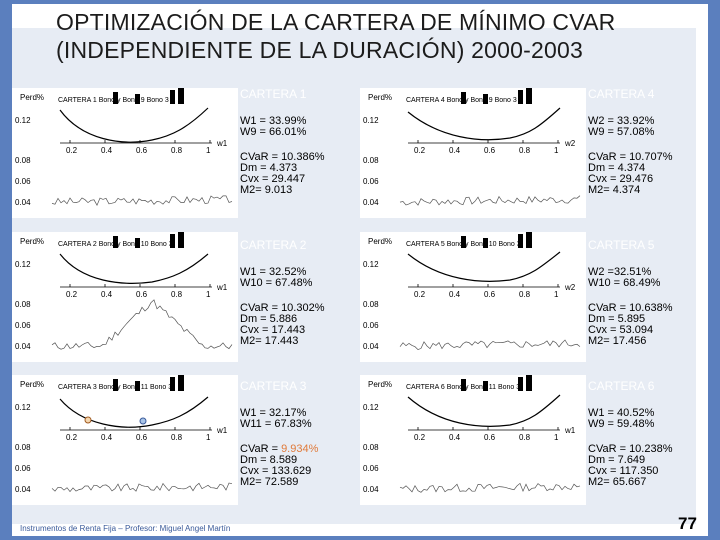 The width and height of the screenshot is (720, 540). What do you see at coordinates (651, 157) in the screenshot?
I see `cvar-value: 10.707%` at bounding box center [651, 157].